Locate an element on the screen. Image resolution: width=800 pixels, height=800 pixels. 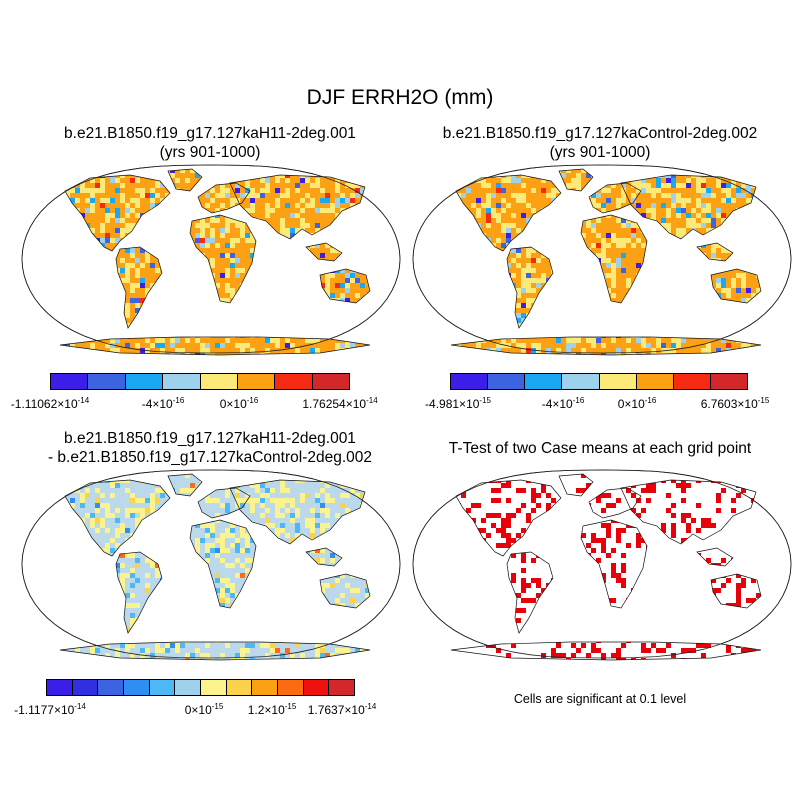
cb2-label-min-exp: -15 is located at coordinates (485, 400).